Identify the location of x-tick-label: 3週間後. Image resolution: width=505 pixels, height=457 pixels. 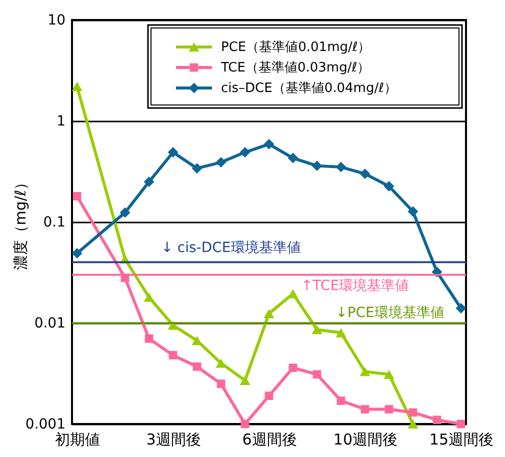
(173, 439).